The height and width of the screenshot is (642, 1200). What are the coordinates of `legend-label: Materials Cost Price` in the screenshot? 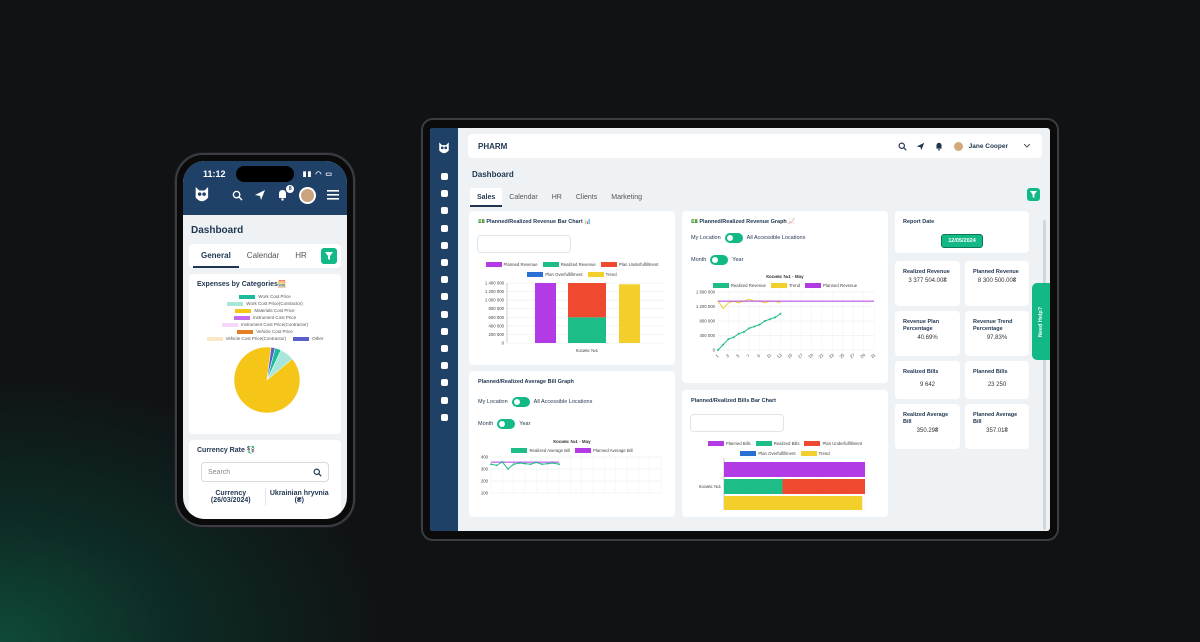 It's located at (274, 310).